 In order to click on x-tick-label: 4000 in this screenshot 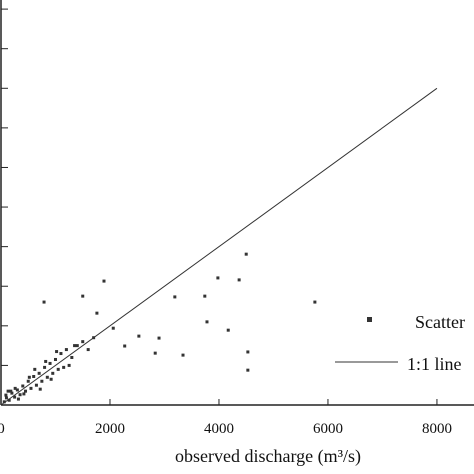, I will do `click(219, 429)`.